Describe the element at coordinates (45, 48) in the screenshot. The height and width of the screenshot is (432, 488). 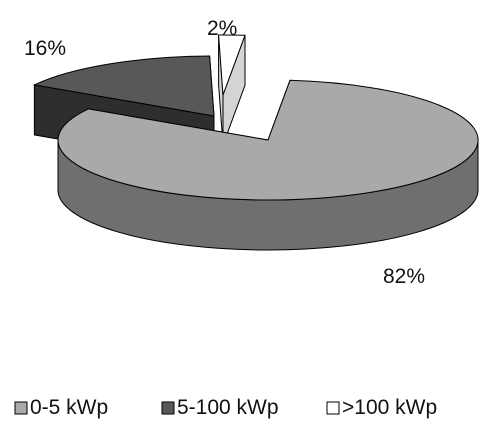
I see `data-label-5-100-kwp: 16%` at that location.